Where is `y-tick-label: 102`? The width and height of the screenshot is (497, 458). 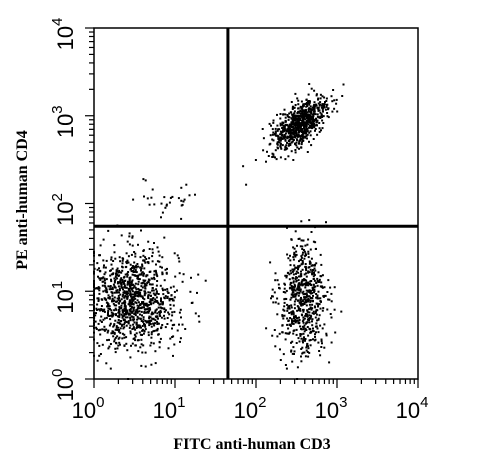 y-tick-label: 102 is located at coordinates (63, 209).